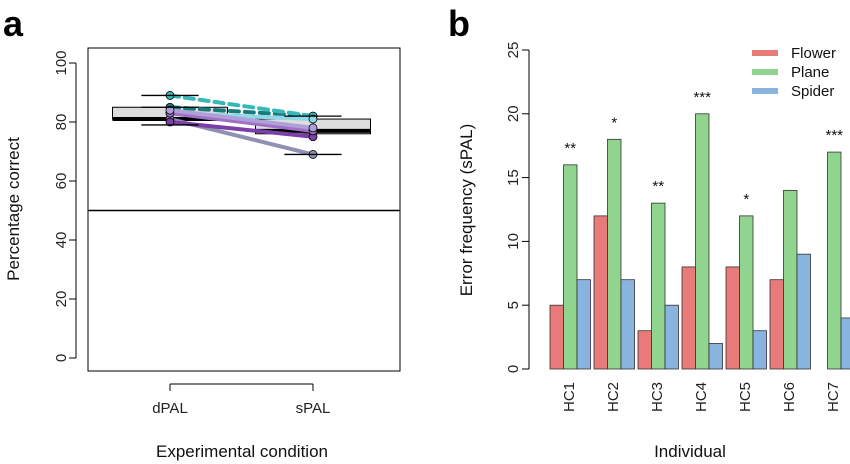  What do you see at coordinates (61, 358) in the screenshot?
I see `panel-a-y-tick-label: 0` at bounding box center [61, 358].